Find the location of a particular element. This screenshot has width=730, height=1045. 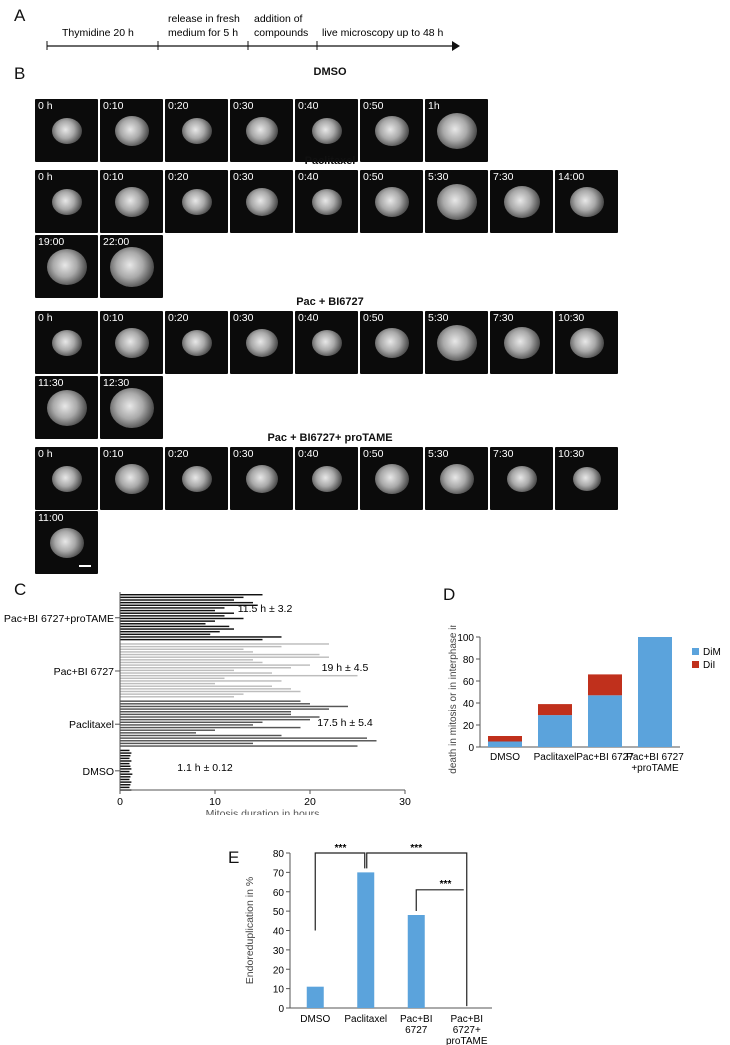

microscopy-frame: 1h is located at coordinates (456, 130).